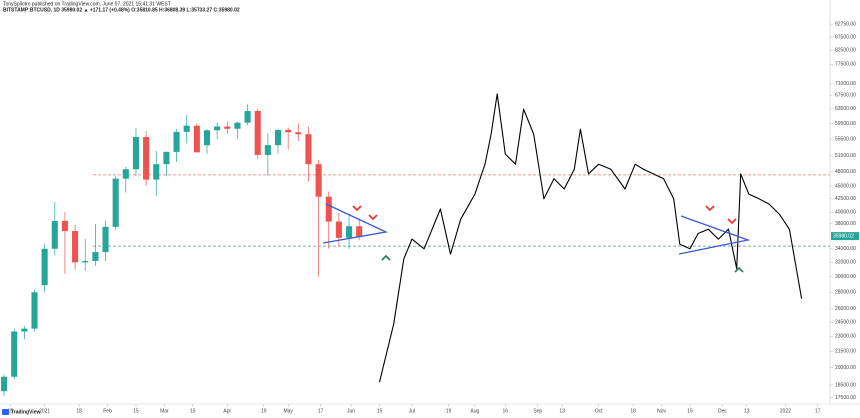  What do you see at coordinates (845, 51) in the screenshot?
I see `y-tick-label: 82500.00` at bounding box center [845, 51].